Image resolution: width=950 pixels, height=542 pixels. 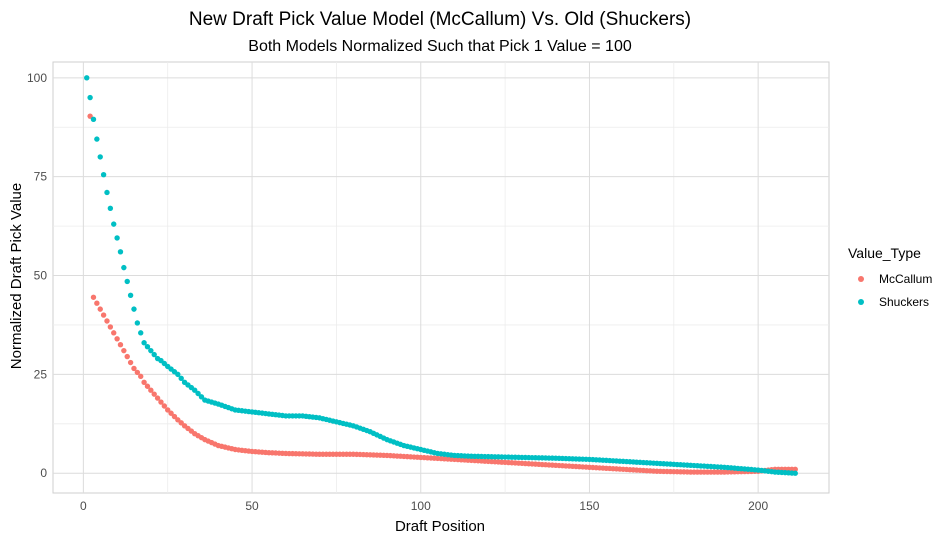 What do you see at coordinates (861, 279) in the screenshot?
I see `legend-key-mccallum` at bounding box center [861, 279].